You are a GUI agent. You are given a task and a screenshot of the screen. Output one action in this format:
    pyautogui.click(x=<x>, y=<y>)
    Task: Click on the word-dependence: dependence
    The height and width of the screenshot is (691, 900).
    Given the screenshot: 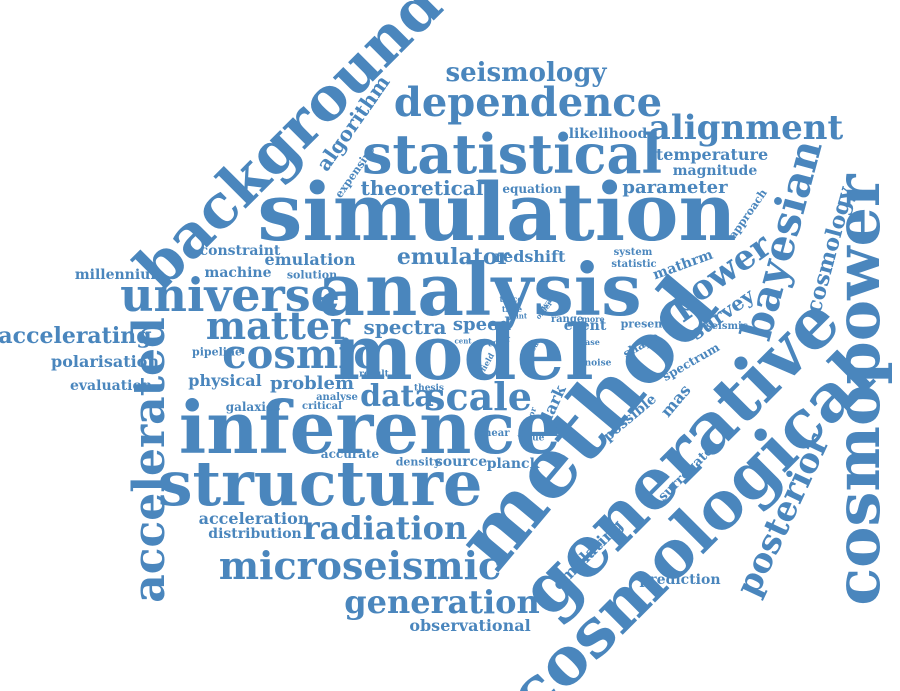 What is the action you would take?
    pyautogui.click(x=528, y=102)
    